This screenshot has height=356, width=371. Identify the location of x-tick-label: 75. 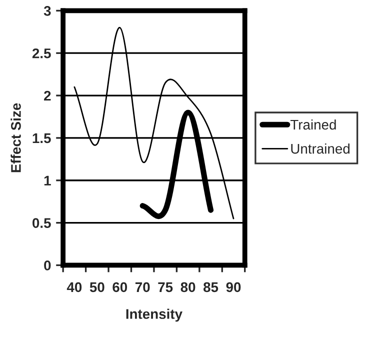
(165, 287).